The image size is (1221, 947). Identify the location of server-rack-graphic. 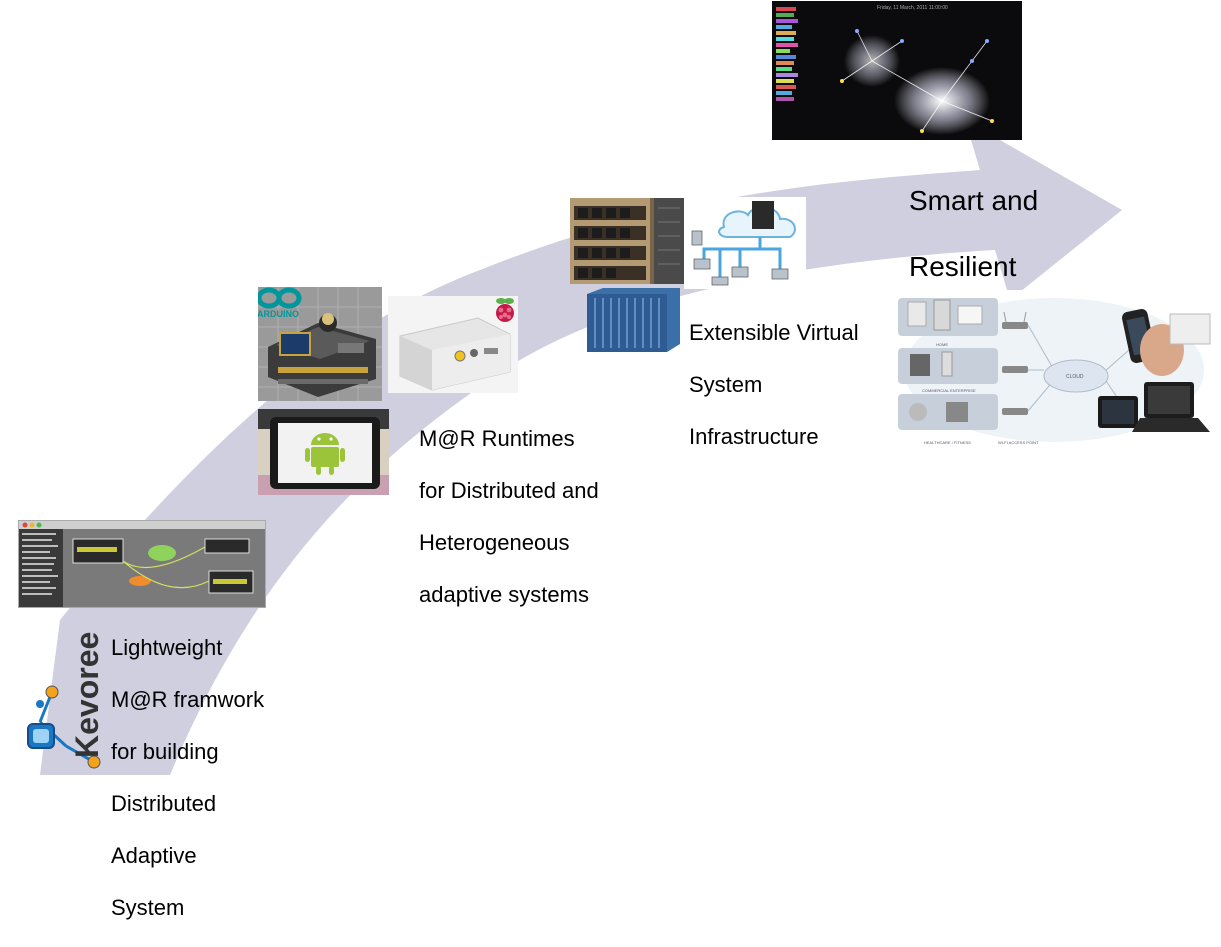
(633, 320).